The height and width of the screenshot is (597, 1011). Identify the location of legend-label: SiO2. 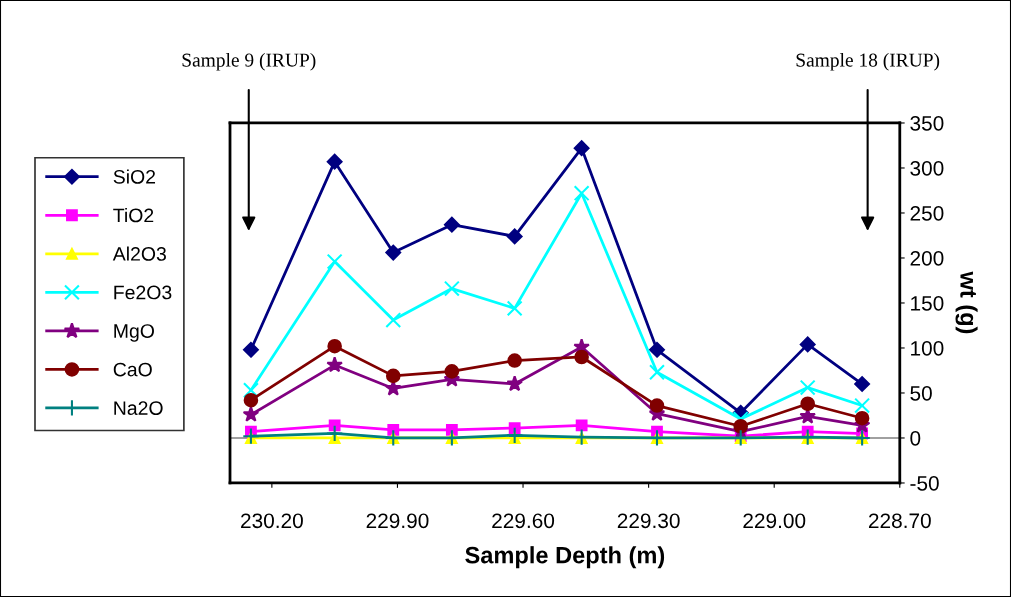
(134, 176).